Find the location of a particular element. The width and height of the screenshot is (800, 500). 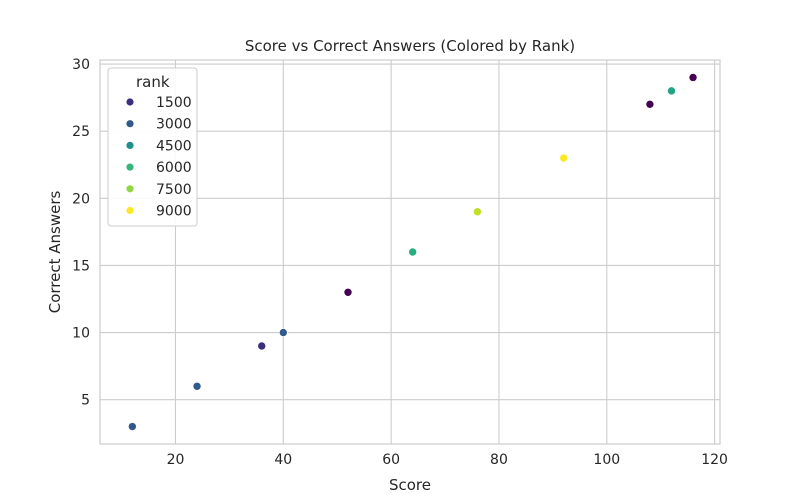

y-tick-label: 30 is located at coordinates (81, 65).